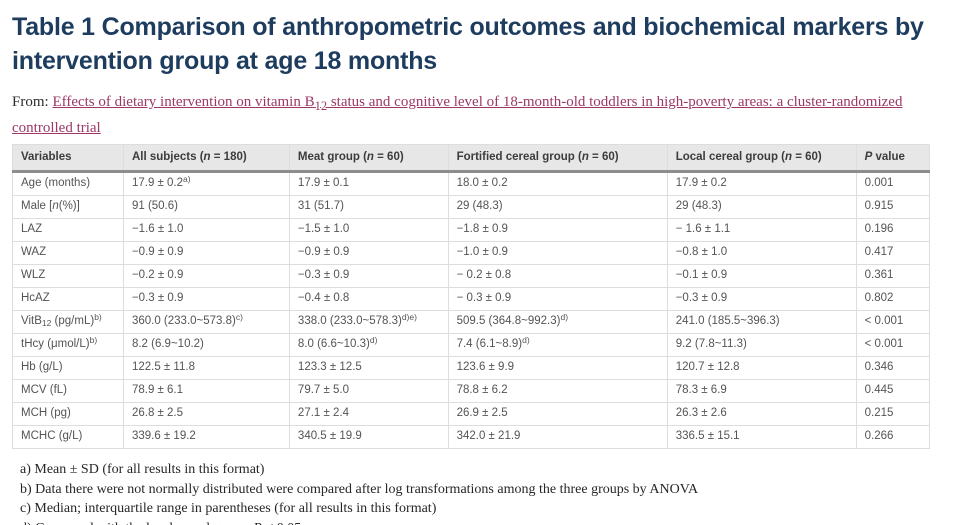 The image size is (960, 525). Describe the element at coordinates (68, 414) in the screenshot. I see `cell: MCH (pg)` at that location.